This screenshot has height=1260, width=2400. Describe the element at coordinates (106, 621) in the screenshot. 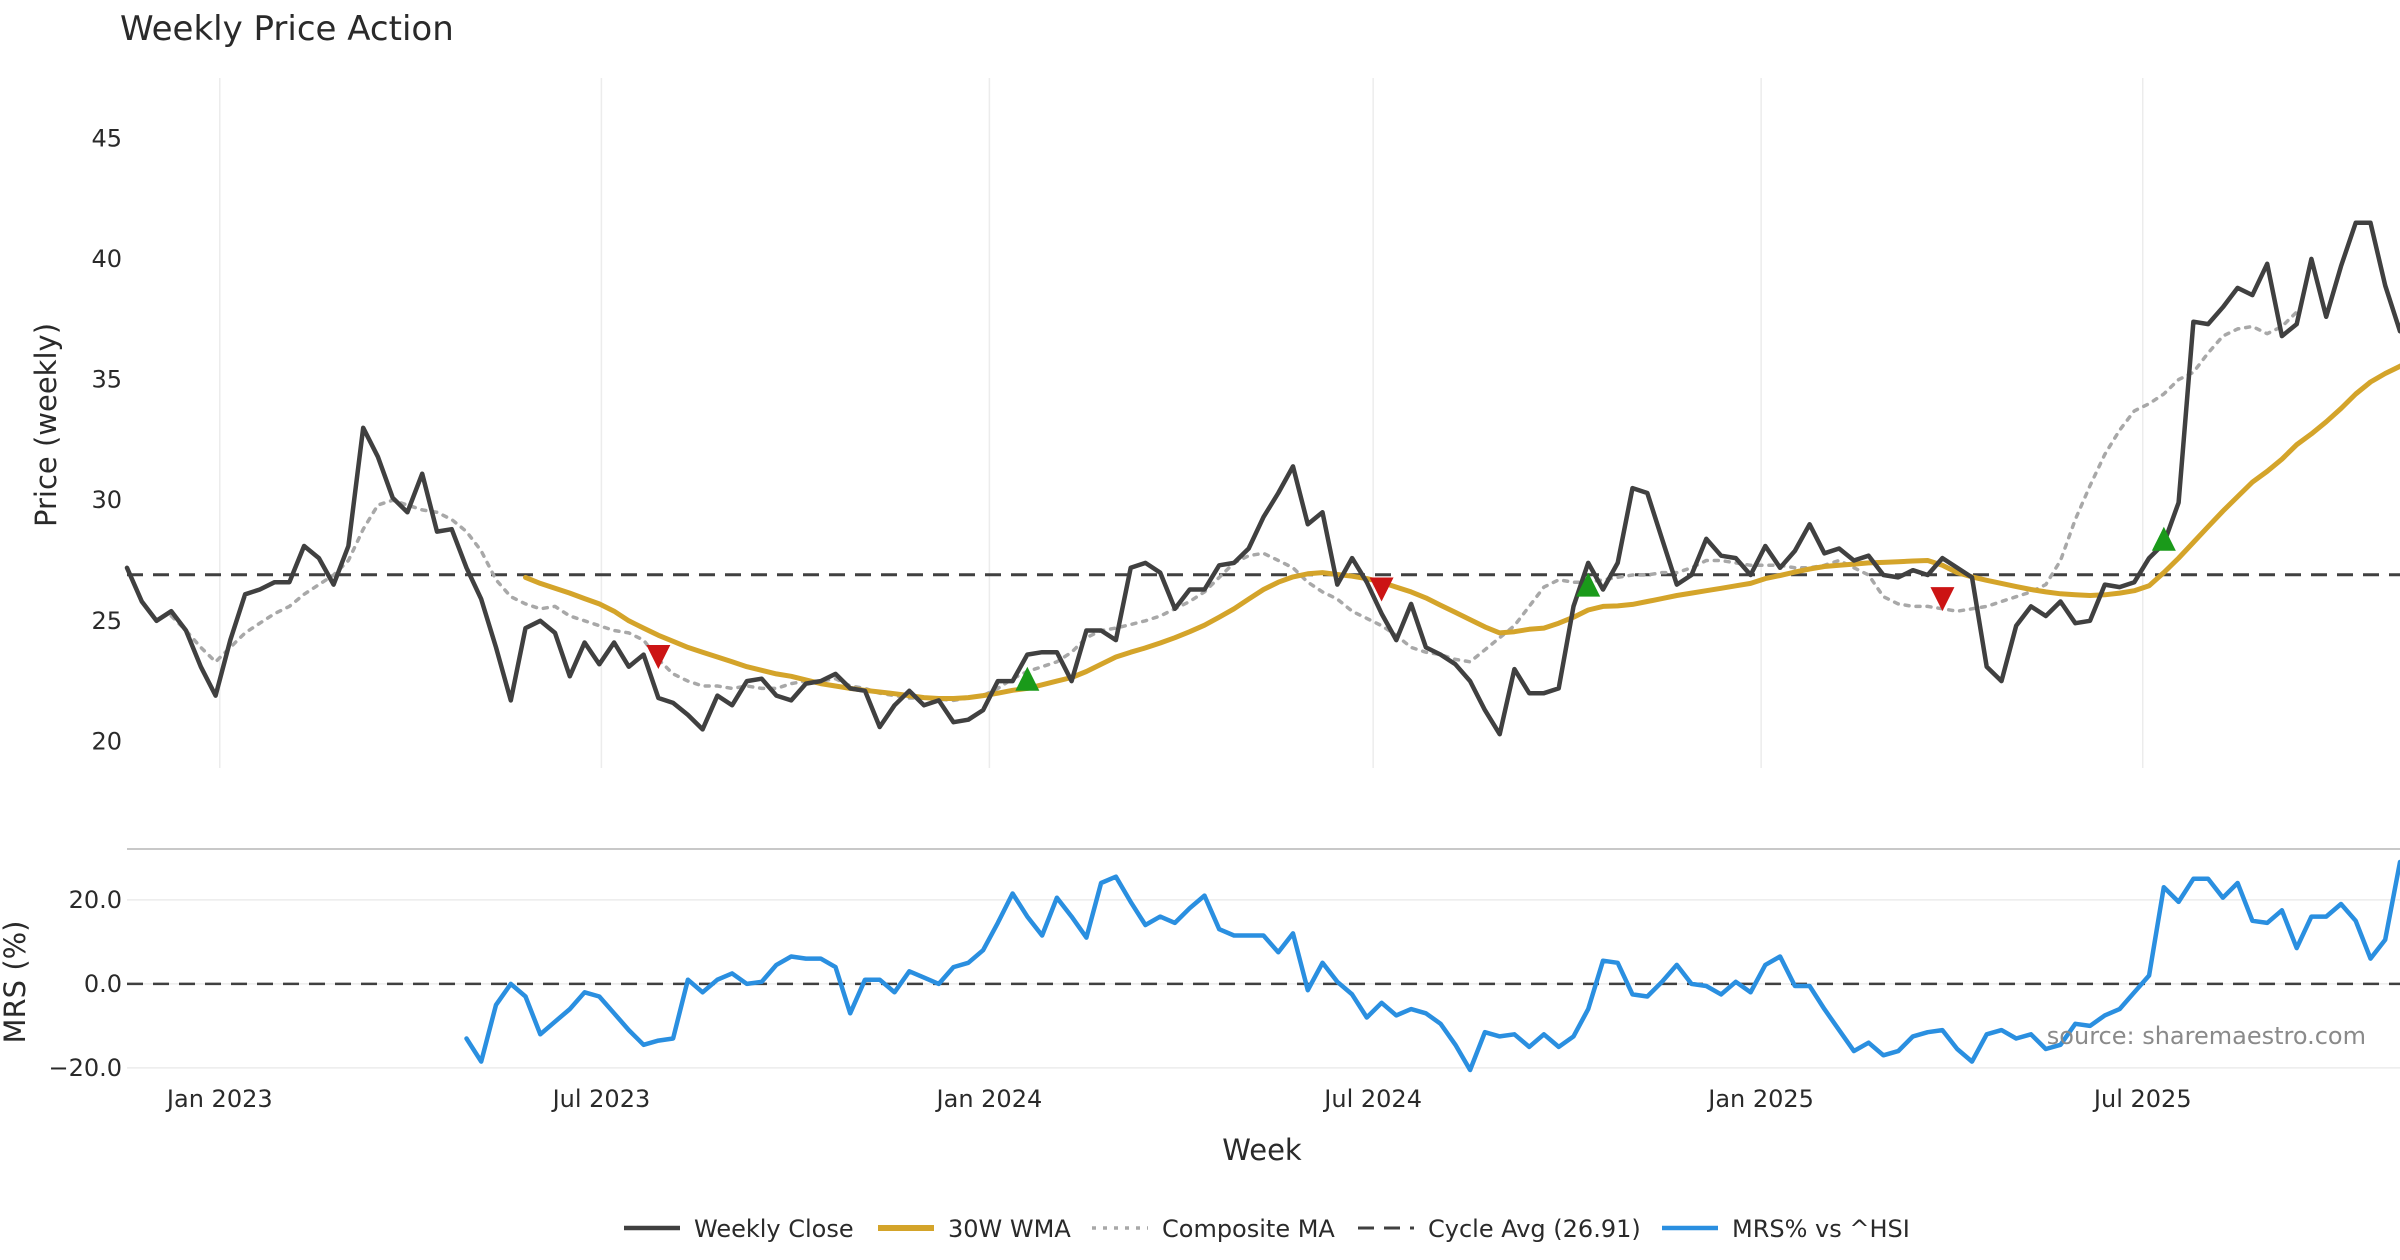

I see `upper-y-tick-label: 25` at that location.